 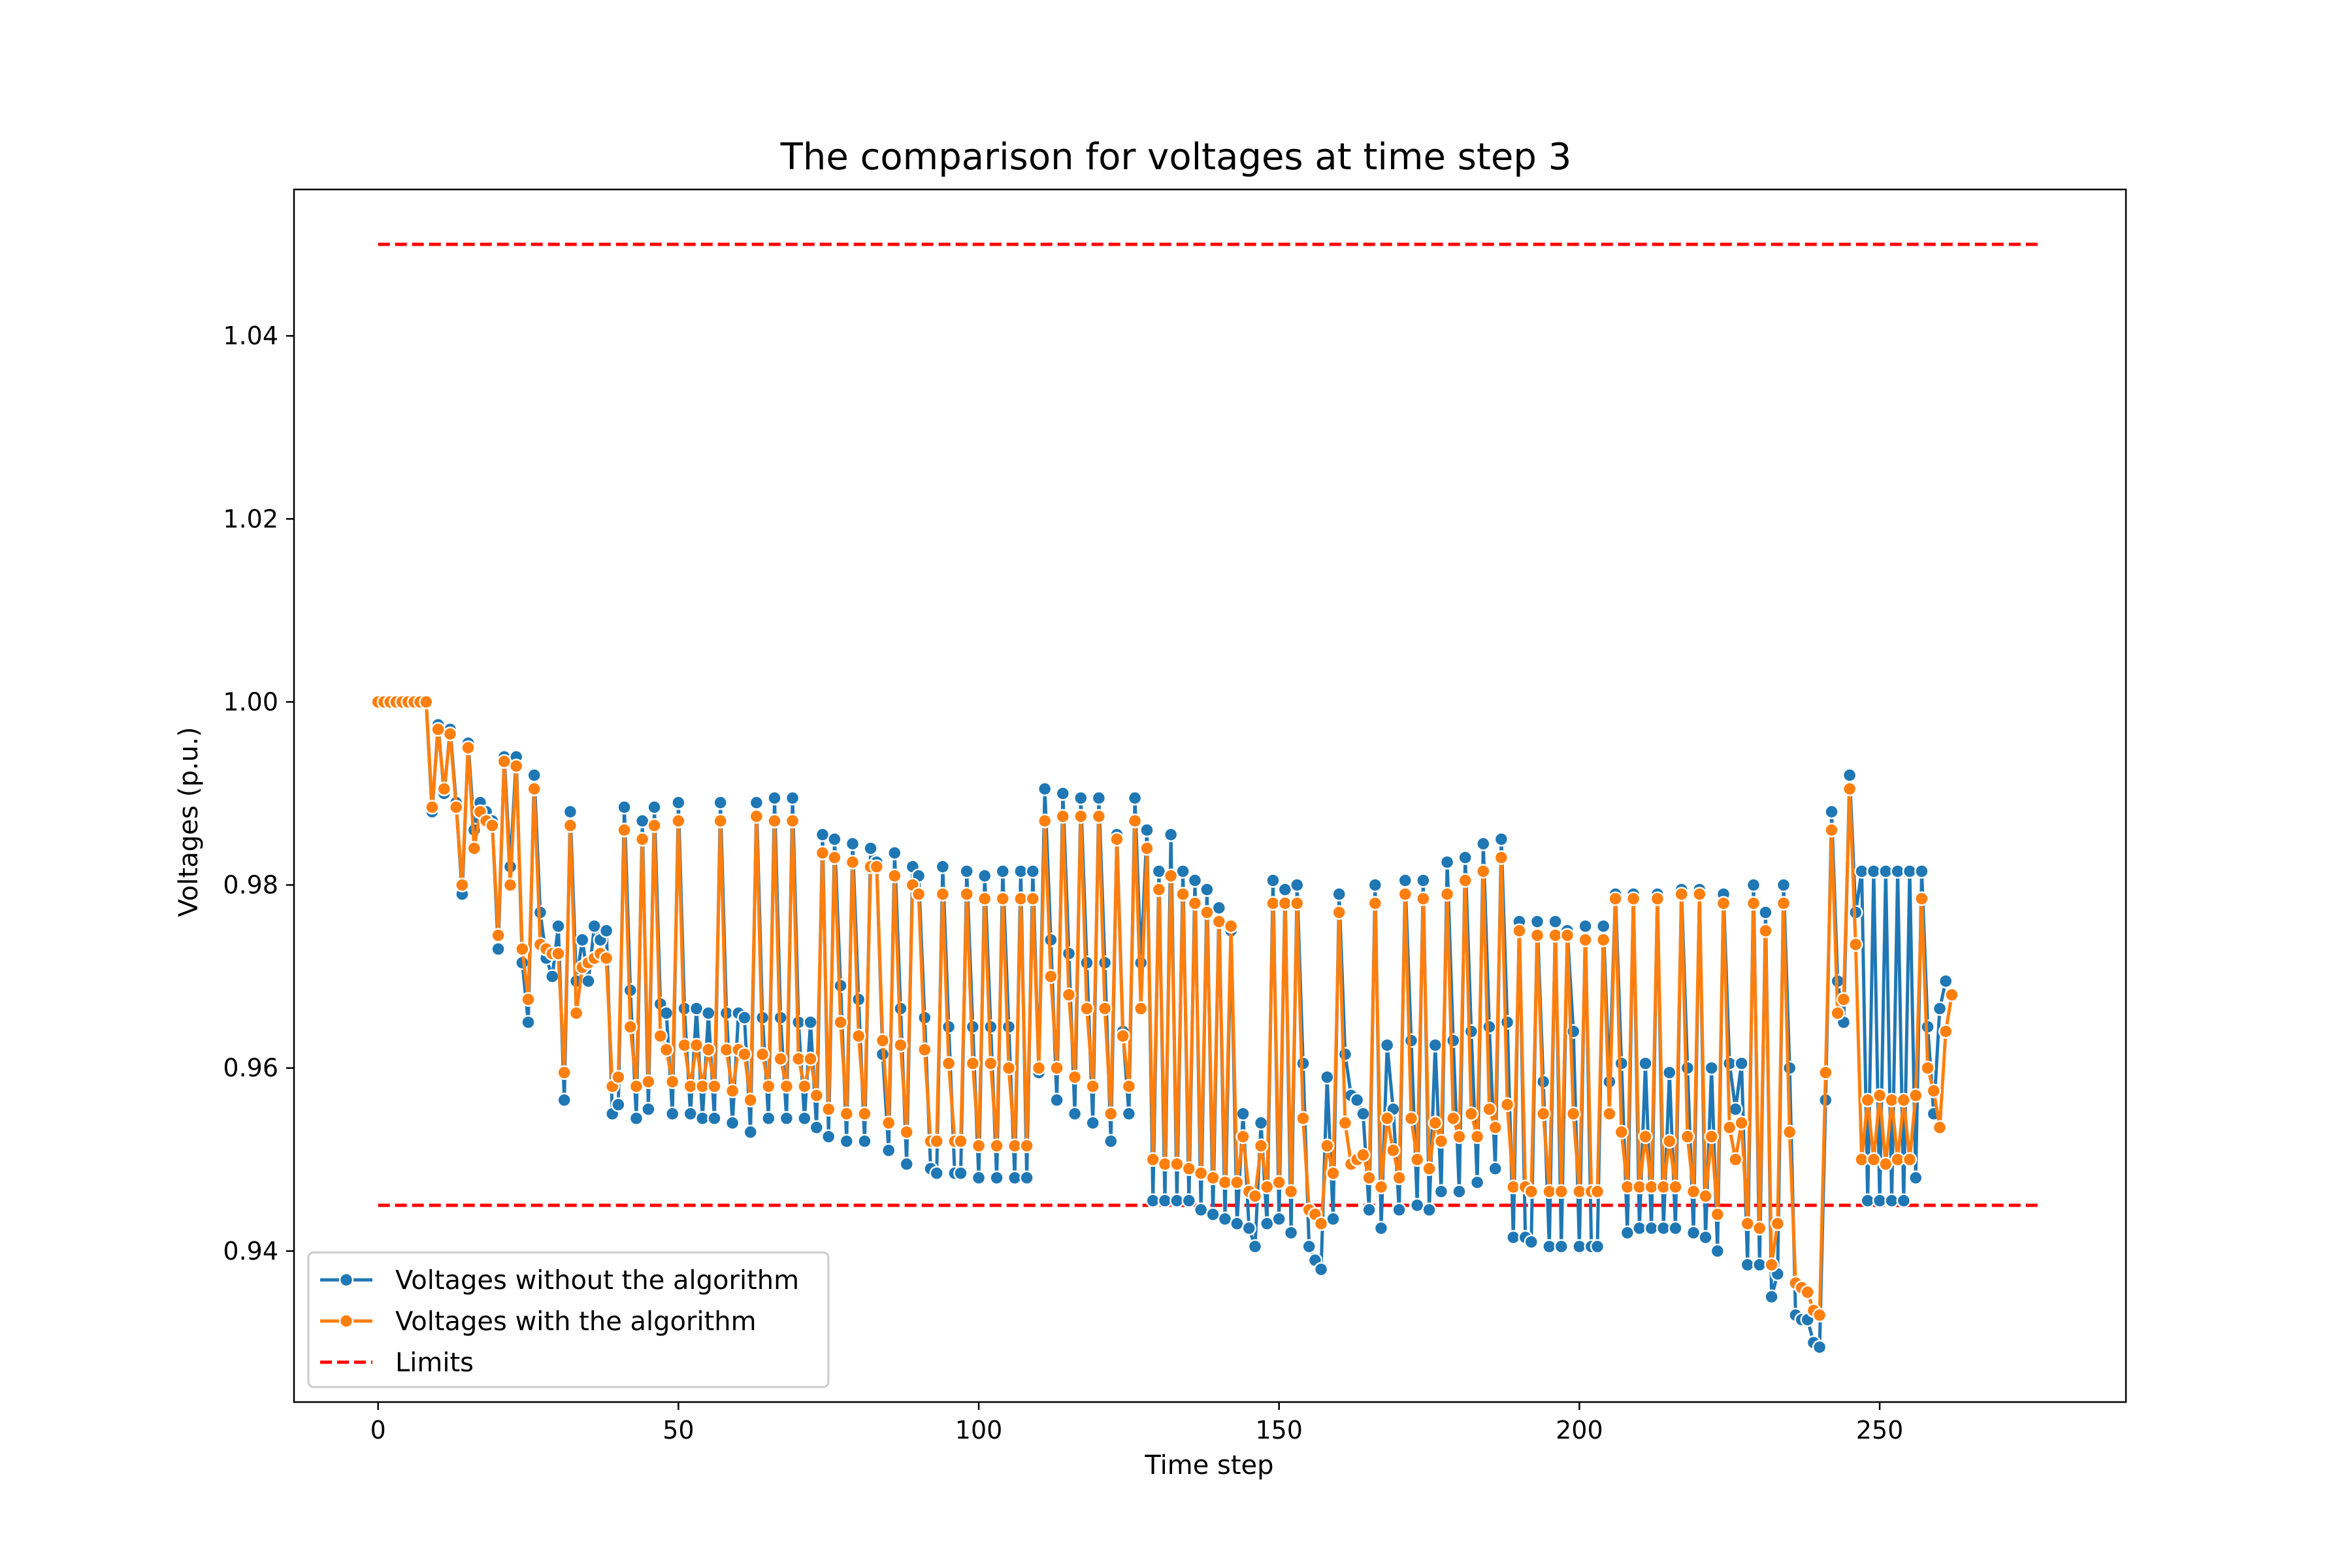 What do you see at coordinates (258, 793) in the screenshot?
I see `y-axis: 0.94 0.96 0.98 1.00 1.02 1.04` at bounding box center [258, 793].